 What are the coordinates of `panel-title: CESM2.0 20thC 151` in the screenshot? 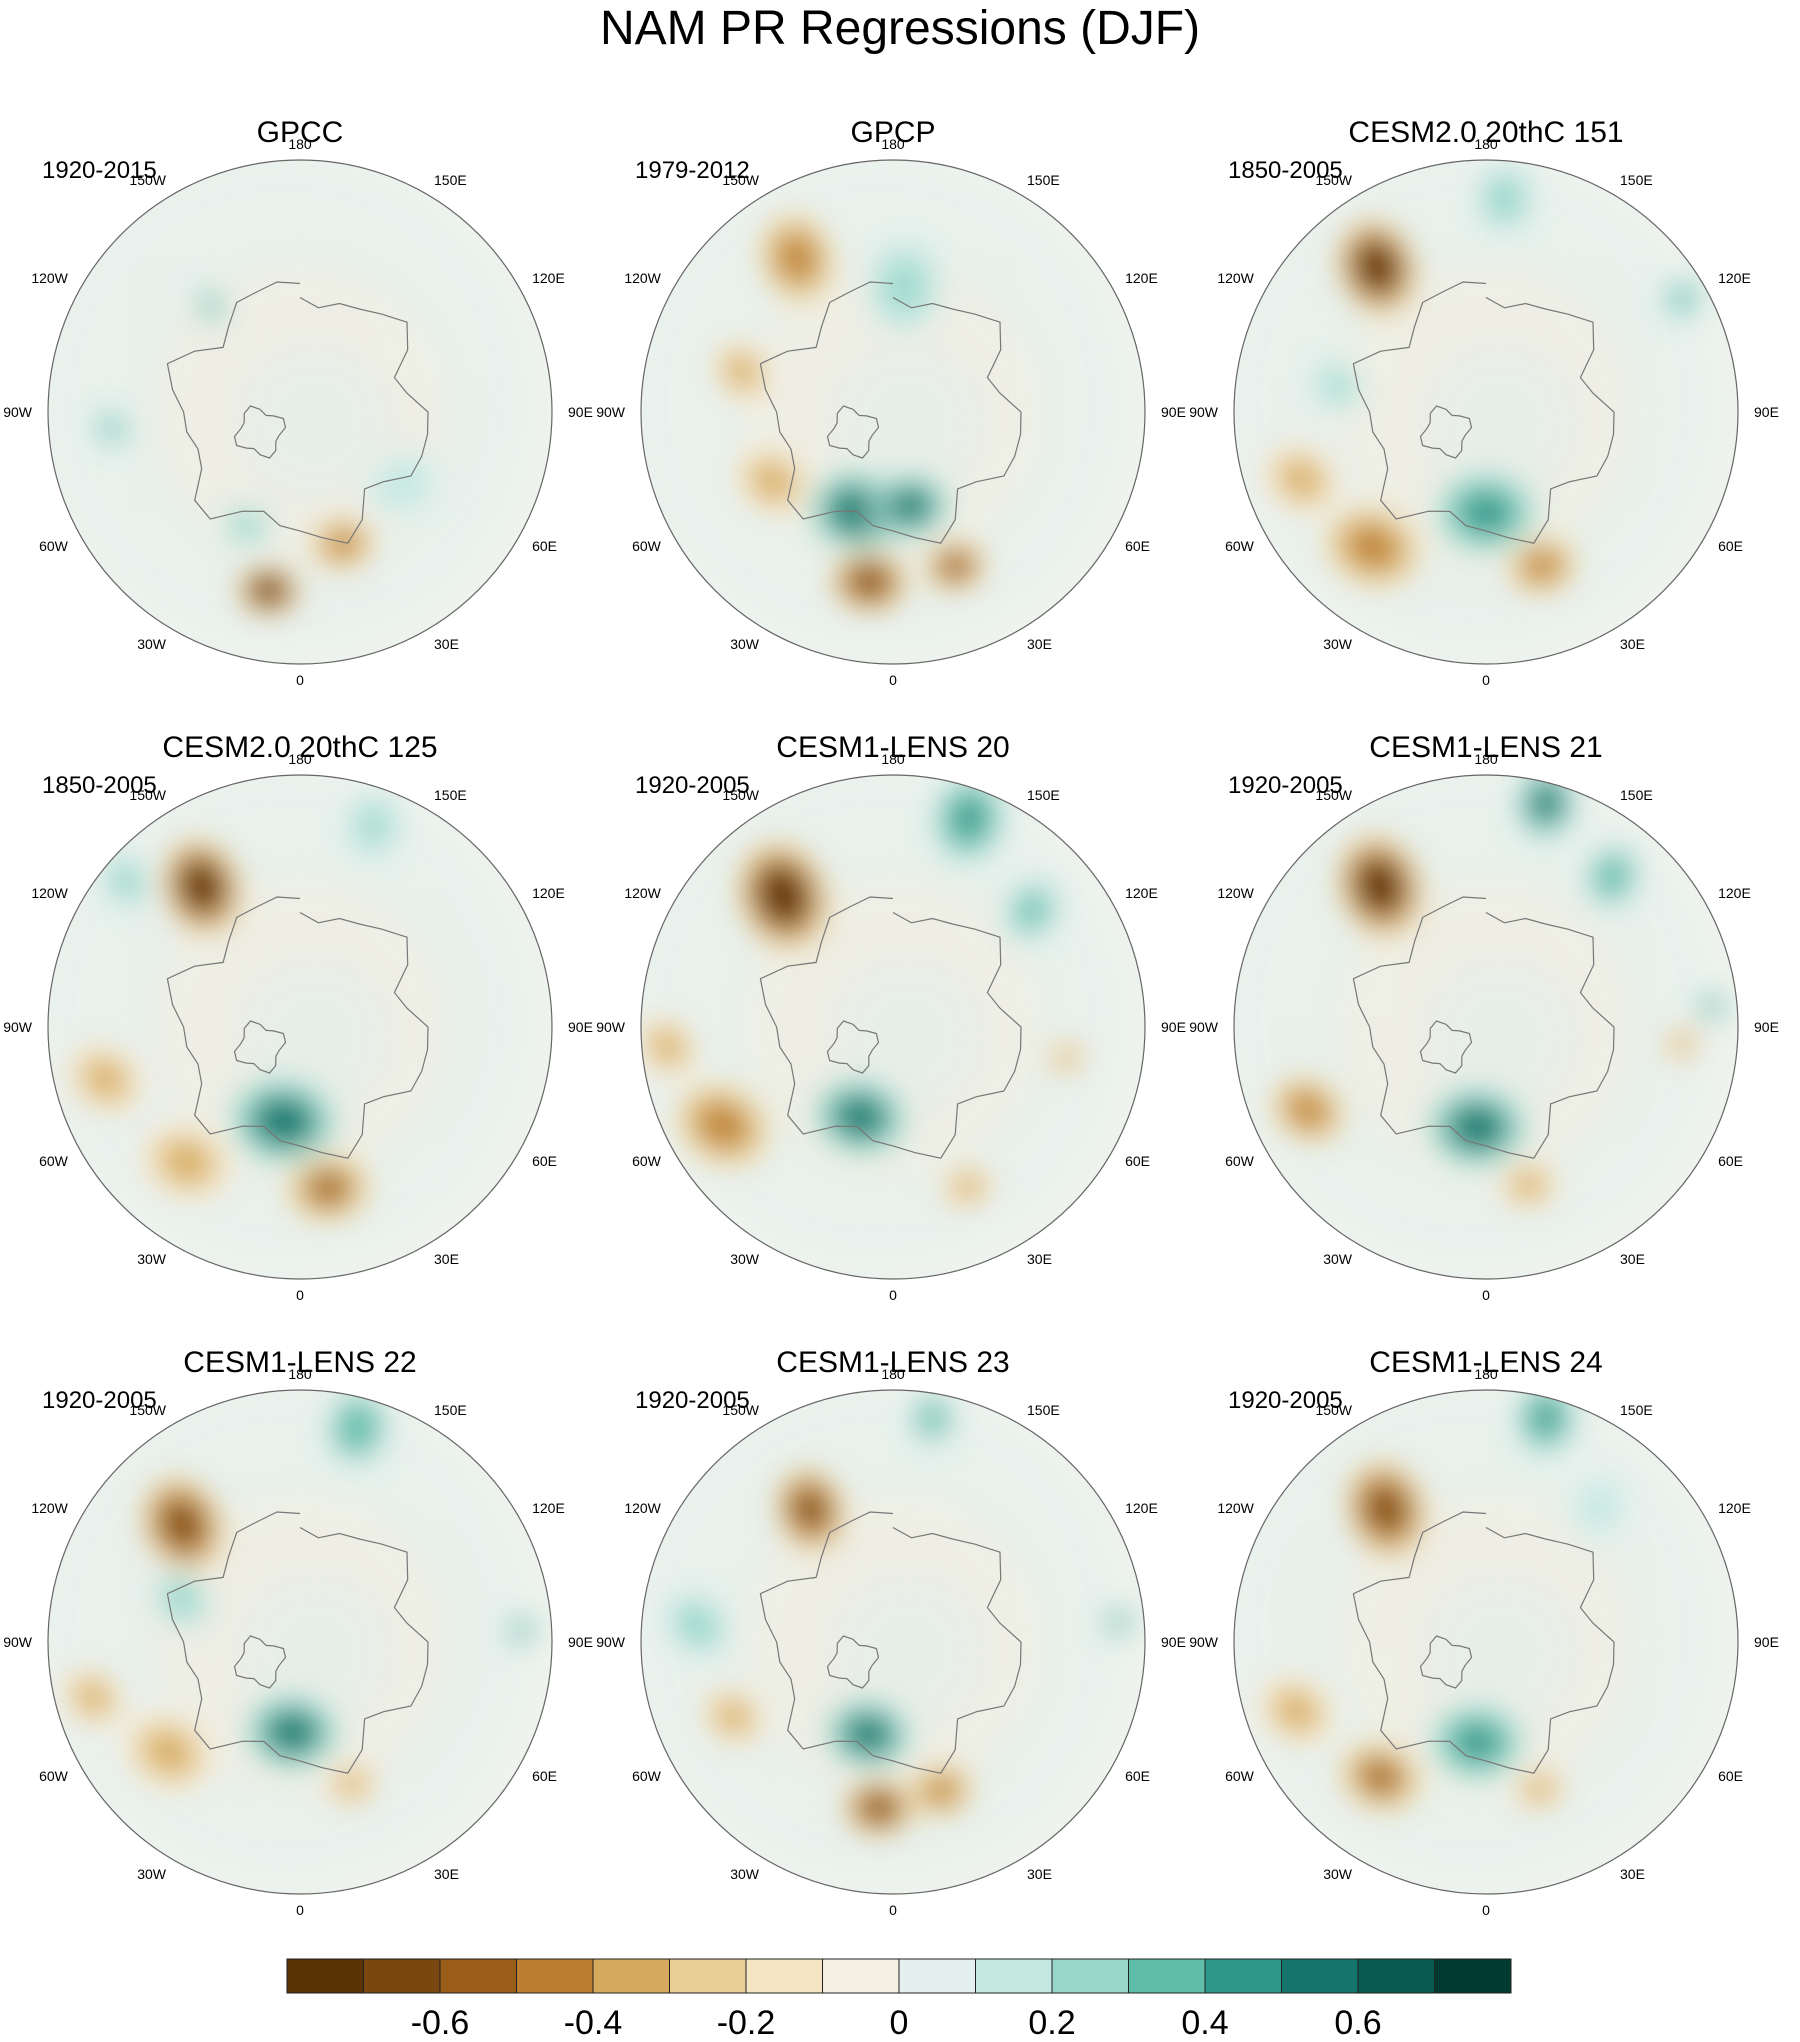 It's located at (1485, 132).